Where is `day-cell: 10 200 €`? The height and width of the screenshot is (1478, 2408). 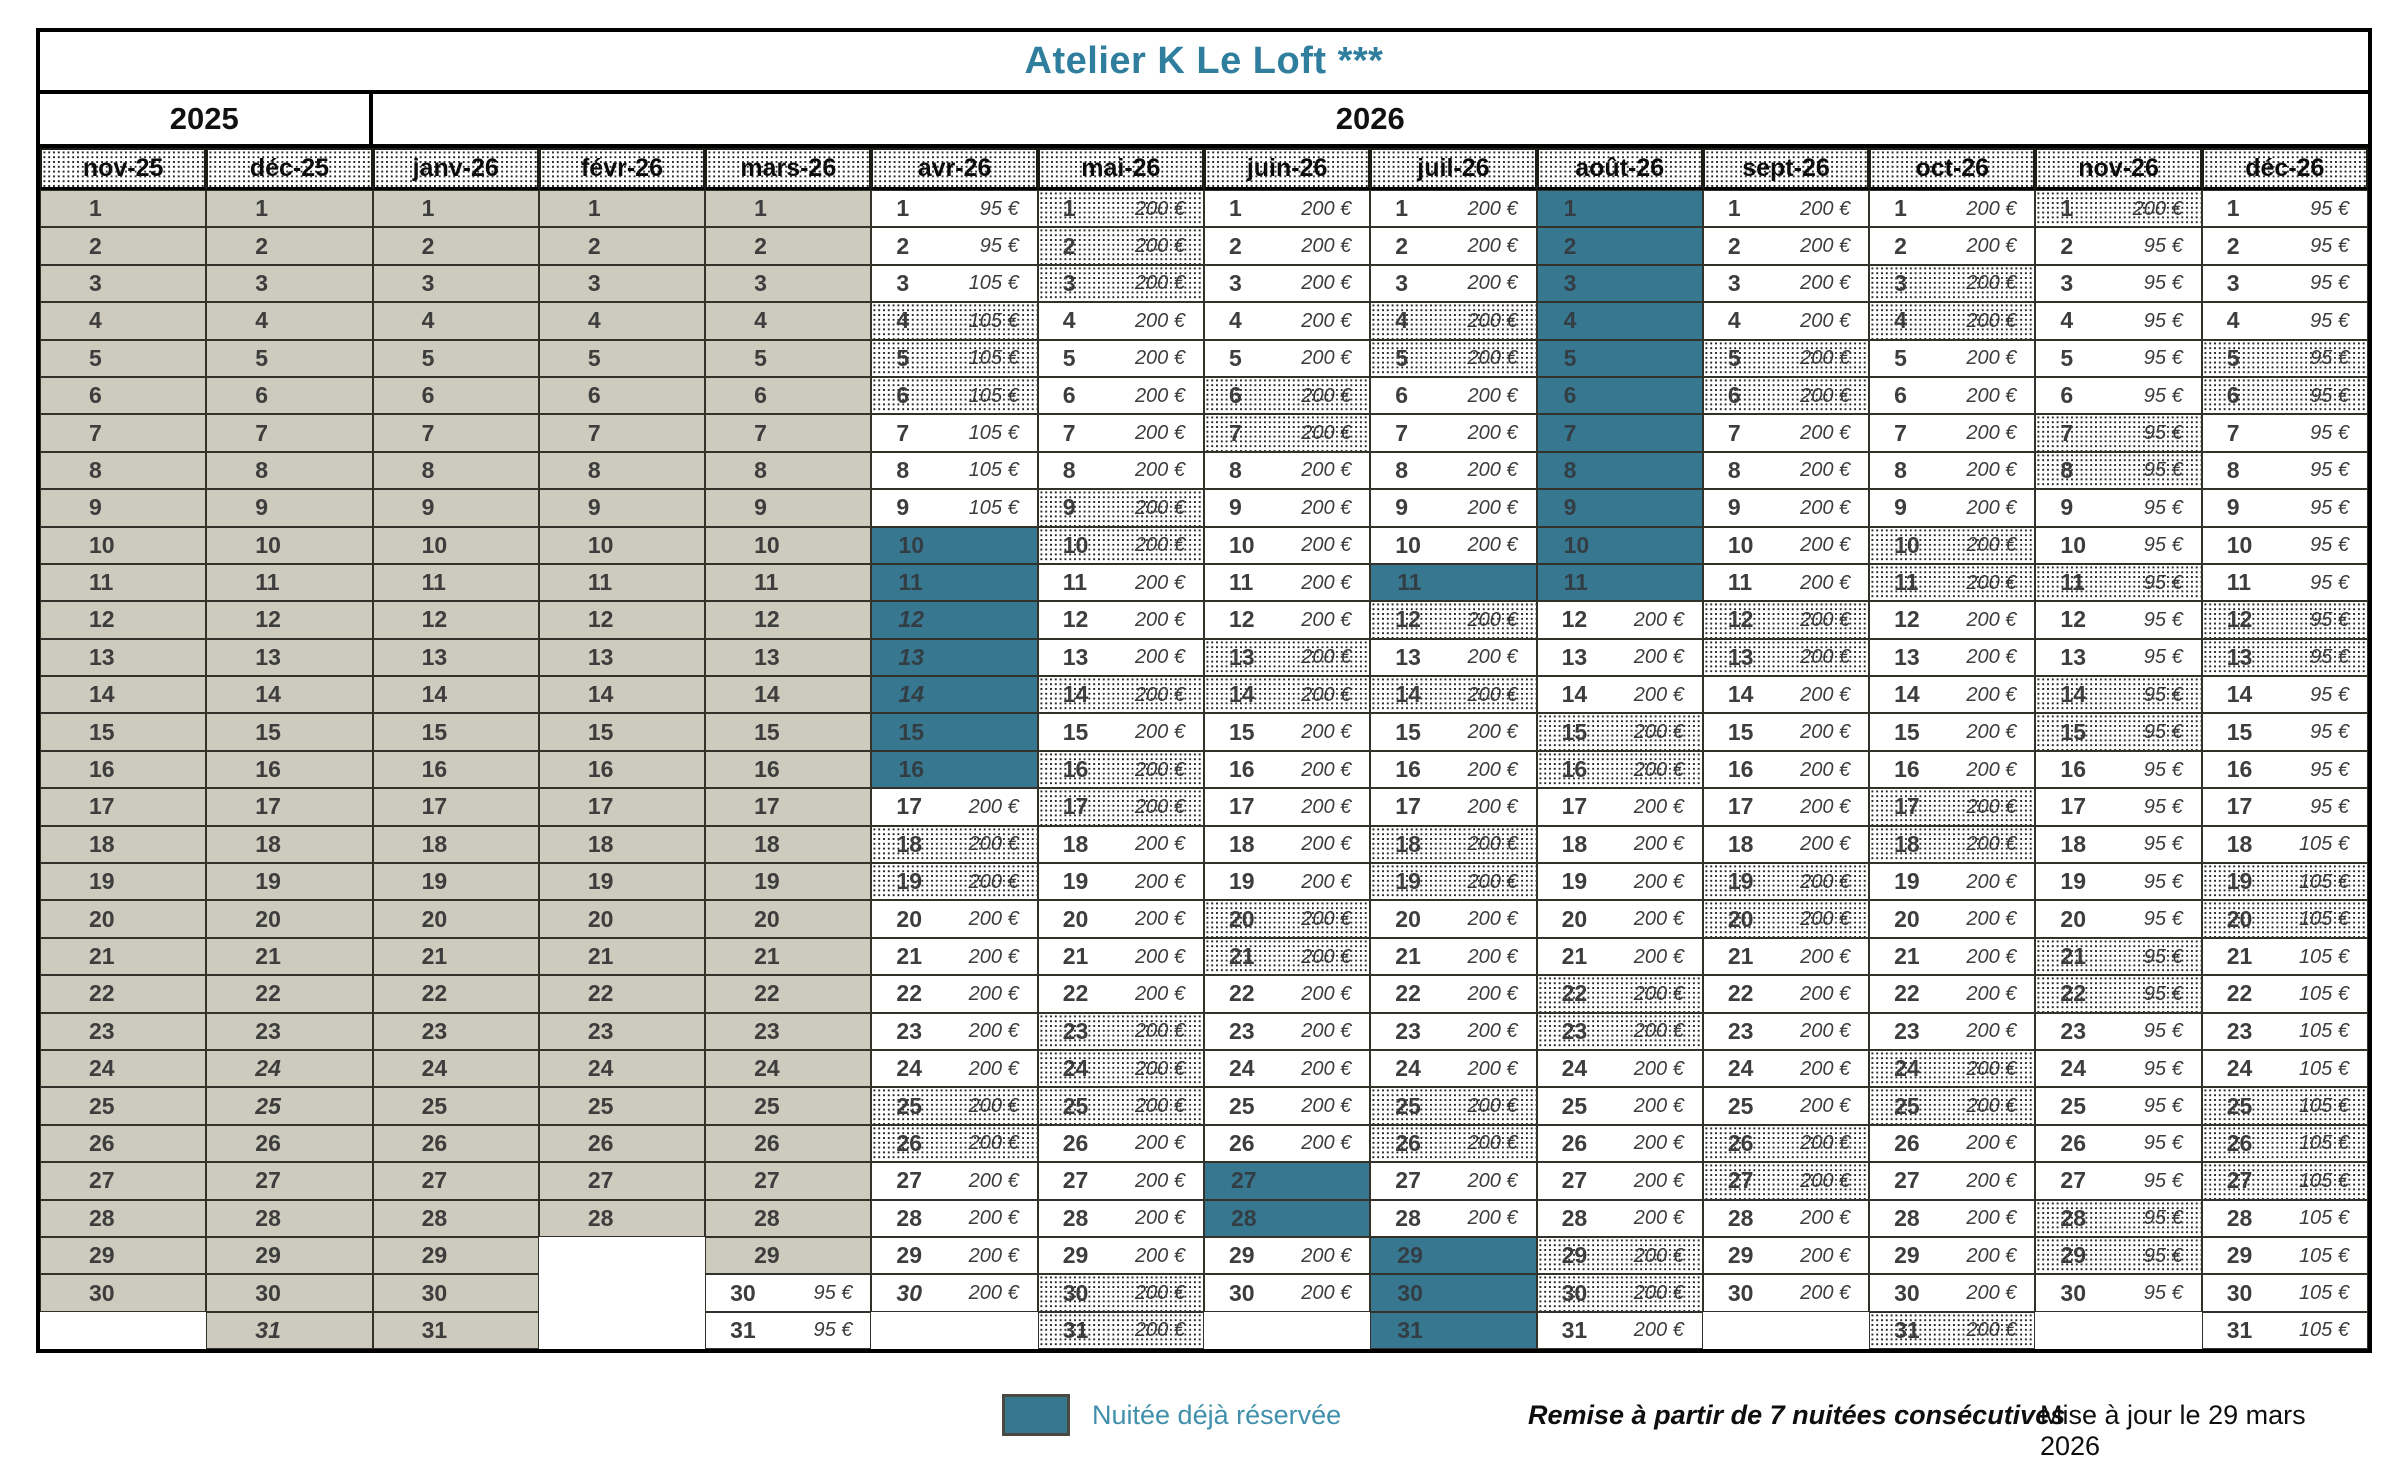 day-cell: 10 200 € is located at coordinates (1952, 545).